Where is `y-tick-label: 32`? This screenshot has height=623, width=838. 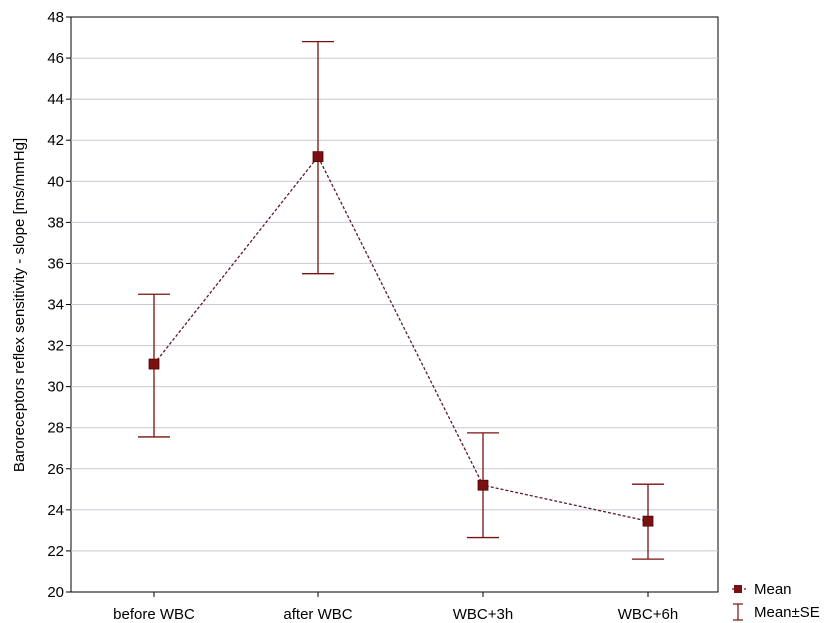
y-tick-label: 32 is located at coordinates (55, 346).